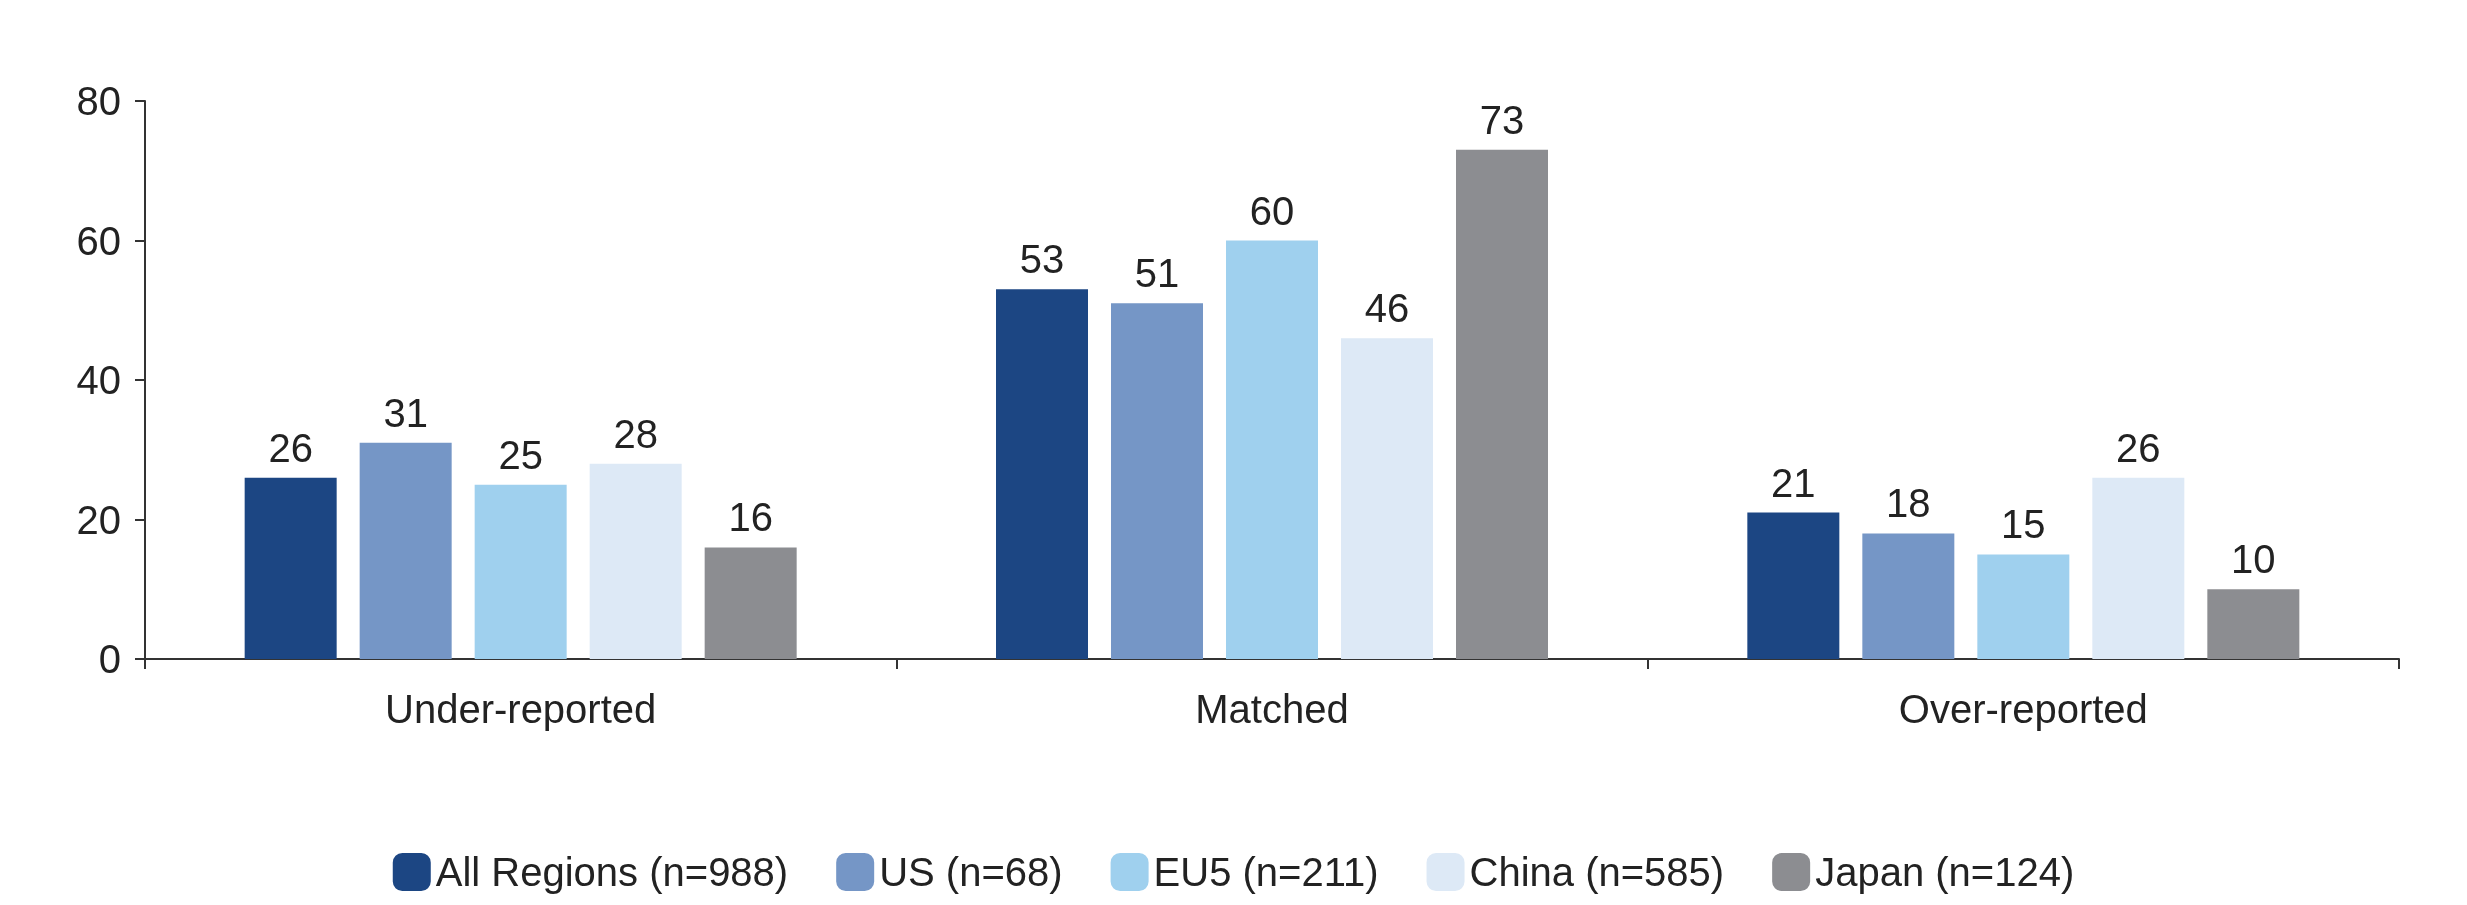 The width and height of the screenshot is (2467, 905). I want to click on data-label: 51, so click(1157, 273).